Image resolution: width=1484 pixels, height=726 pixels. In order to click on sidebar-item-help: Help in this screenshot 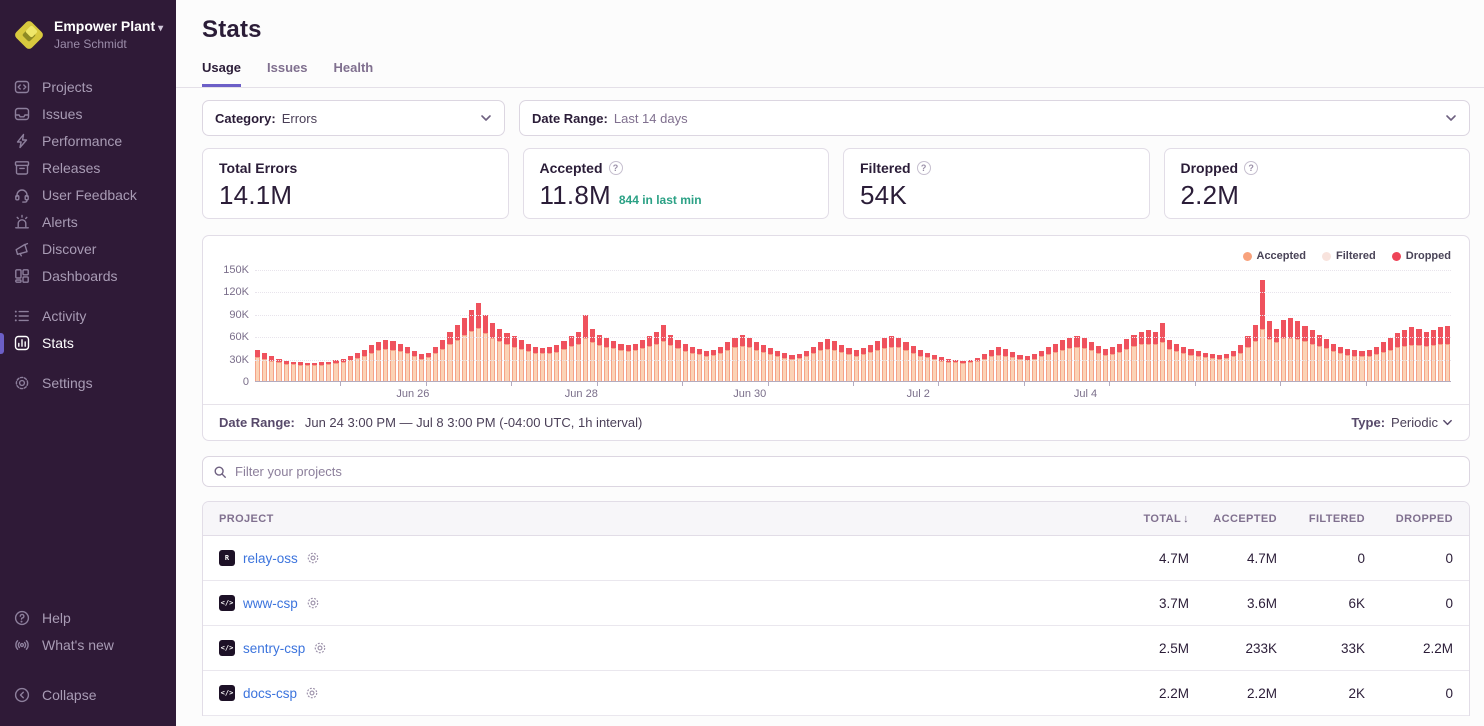, I will do `click(88, 617)`.